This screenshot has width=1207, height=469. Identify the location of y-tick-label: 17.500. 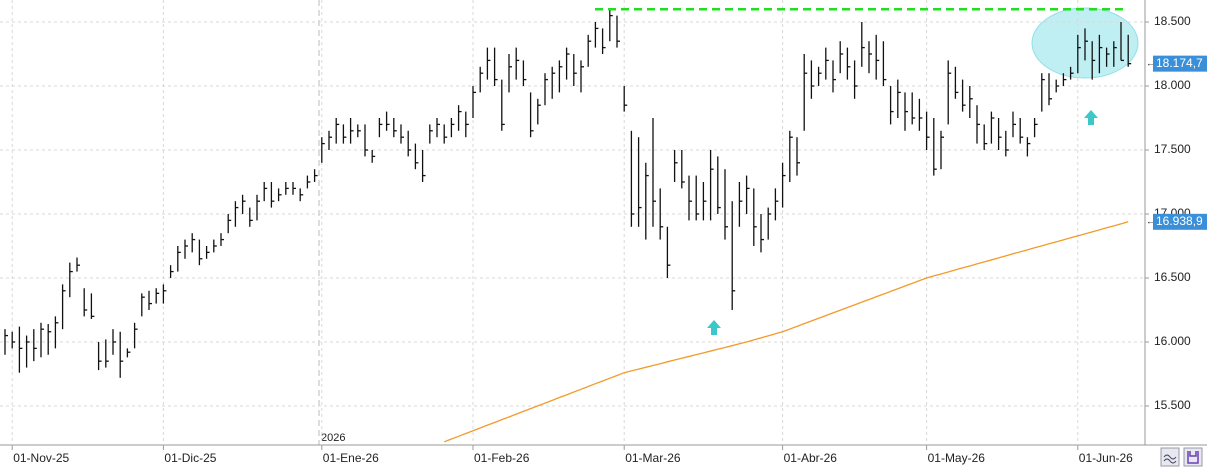
(1172, 149).